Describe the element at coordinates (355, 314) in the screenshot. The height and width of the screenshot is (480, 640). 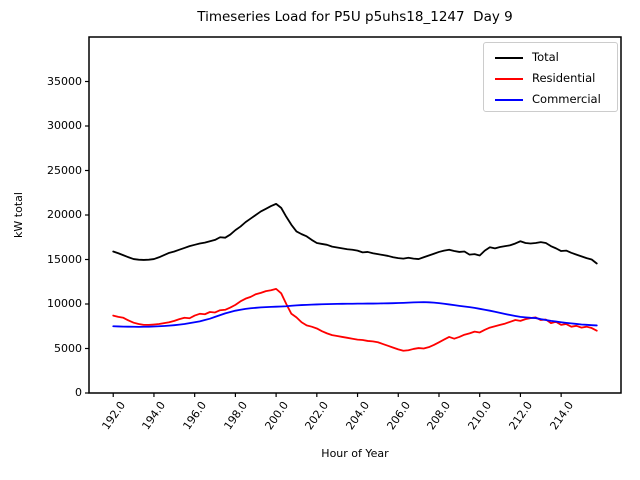
I see `series-line-commercial` at that location.